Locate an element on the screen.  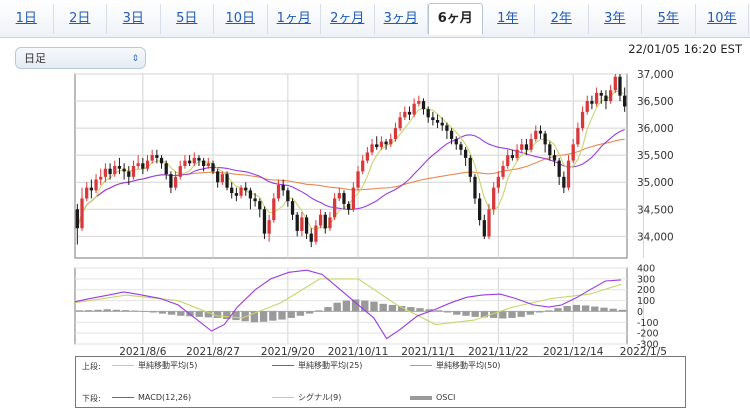
legend-label: 単純移動平均(25) is located at coordinates (330, 365).